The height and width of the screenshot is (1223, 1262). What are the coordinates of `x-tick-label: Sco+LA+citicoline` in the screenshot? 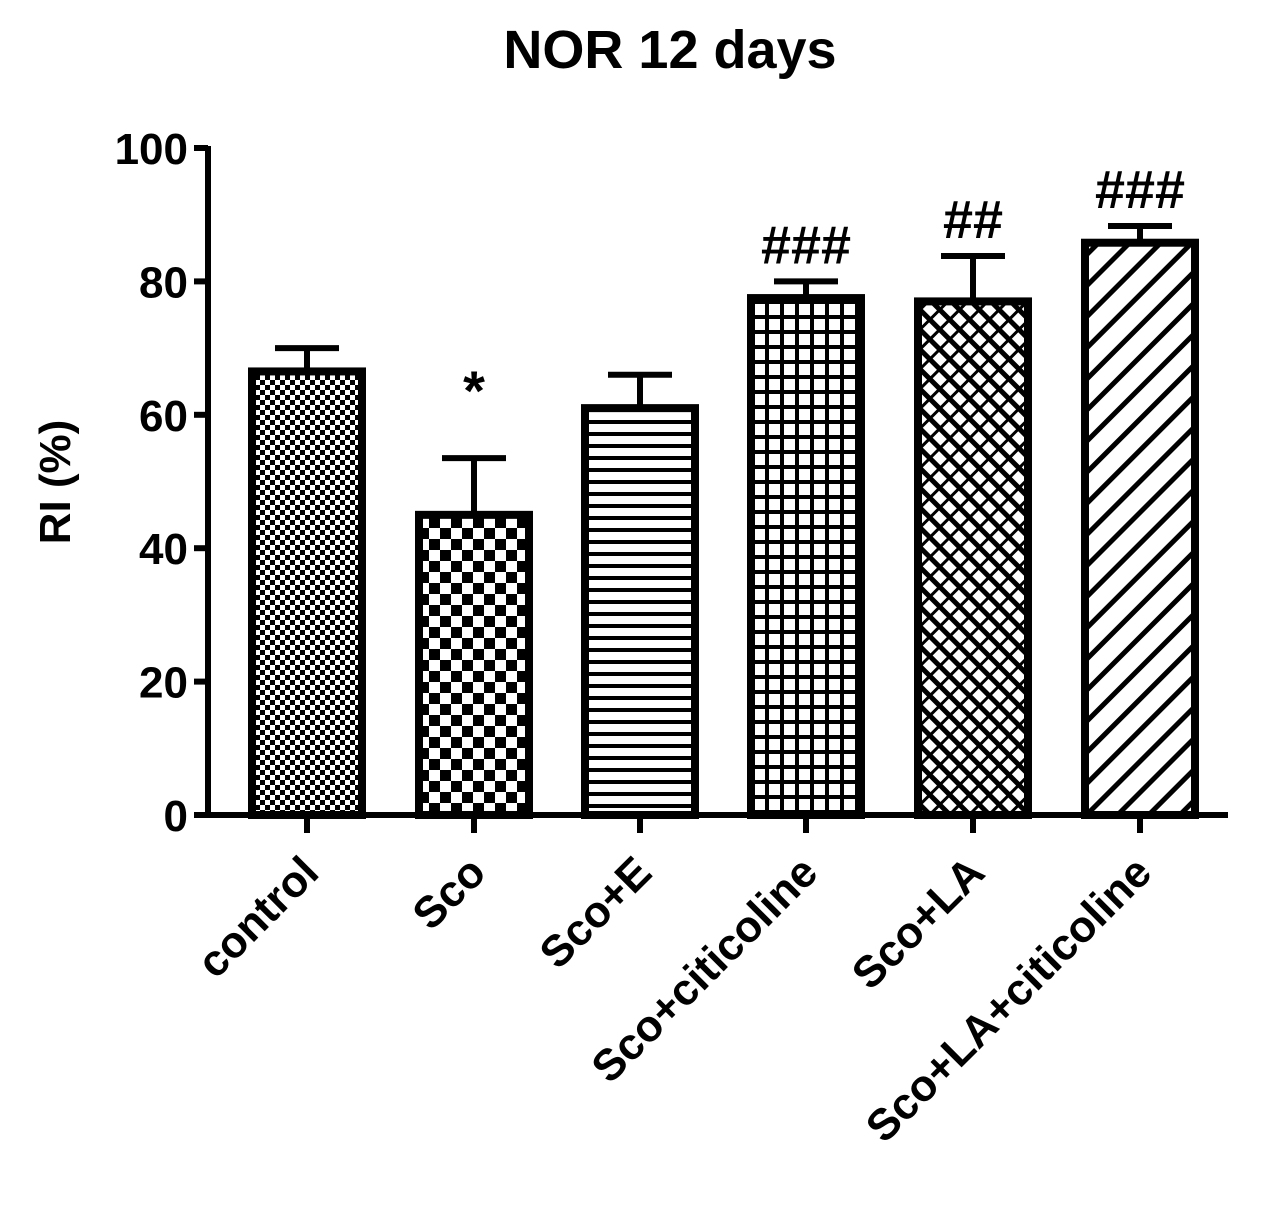 It's located at (1009, 999).